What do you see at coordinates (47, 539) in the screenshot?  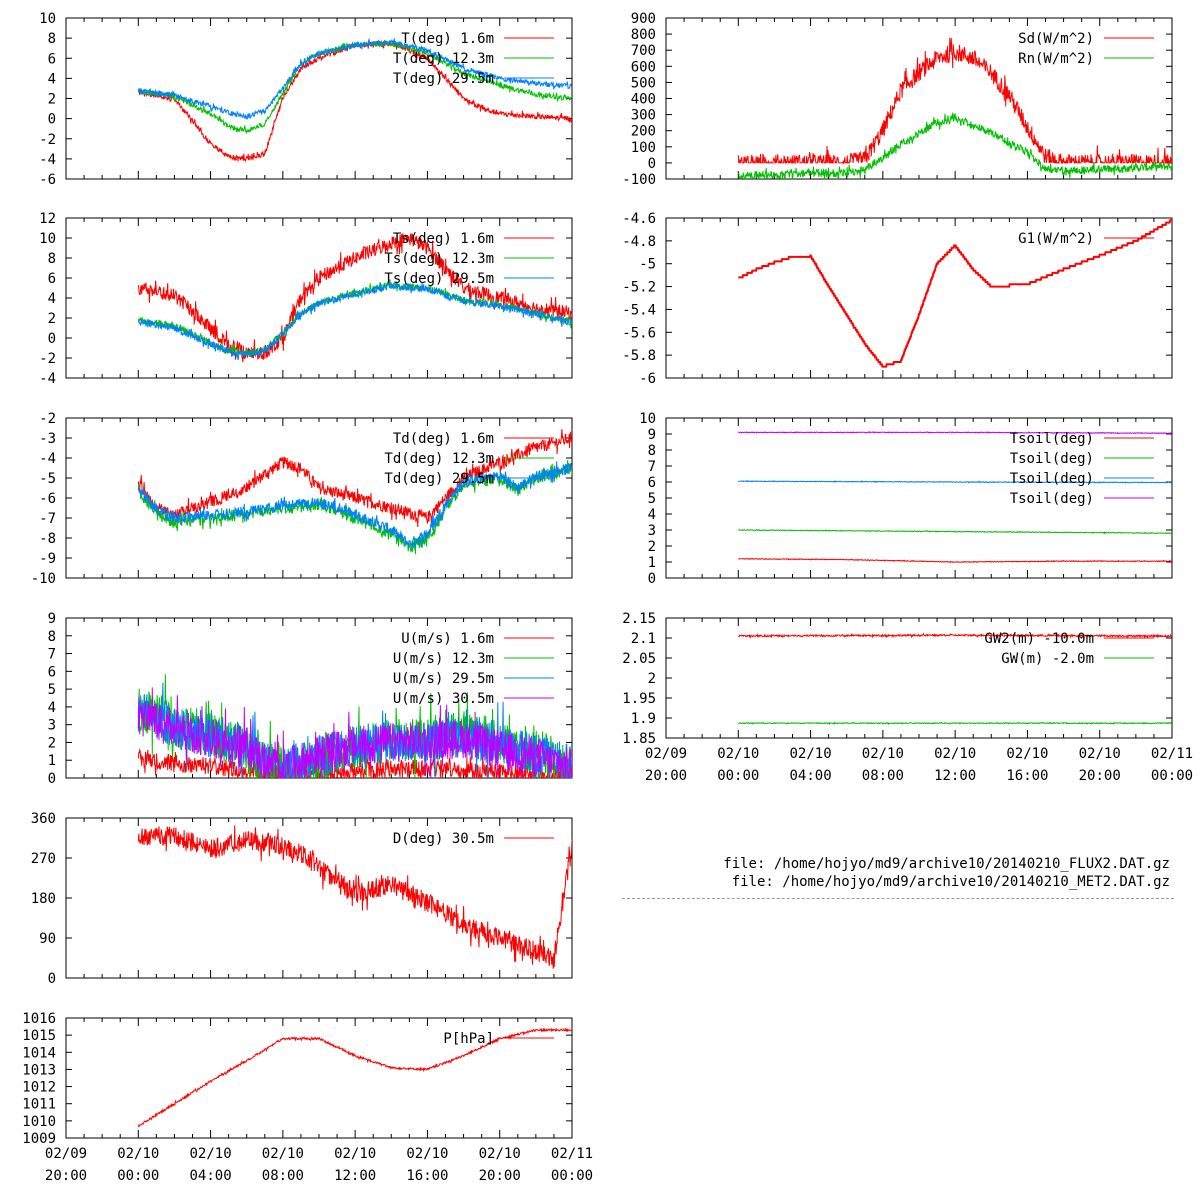 I see `y-tick-label: -8` at bounding box center [47, 539].